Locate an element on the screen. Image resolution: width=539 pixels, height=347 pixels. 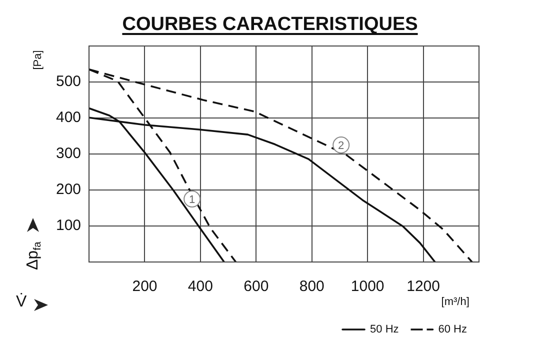
x-tick-label: 600 is located at coordinates (256, 287).